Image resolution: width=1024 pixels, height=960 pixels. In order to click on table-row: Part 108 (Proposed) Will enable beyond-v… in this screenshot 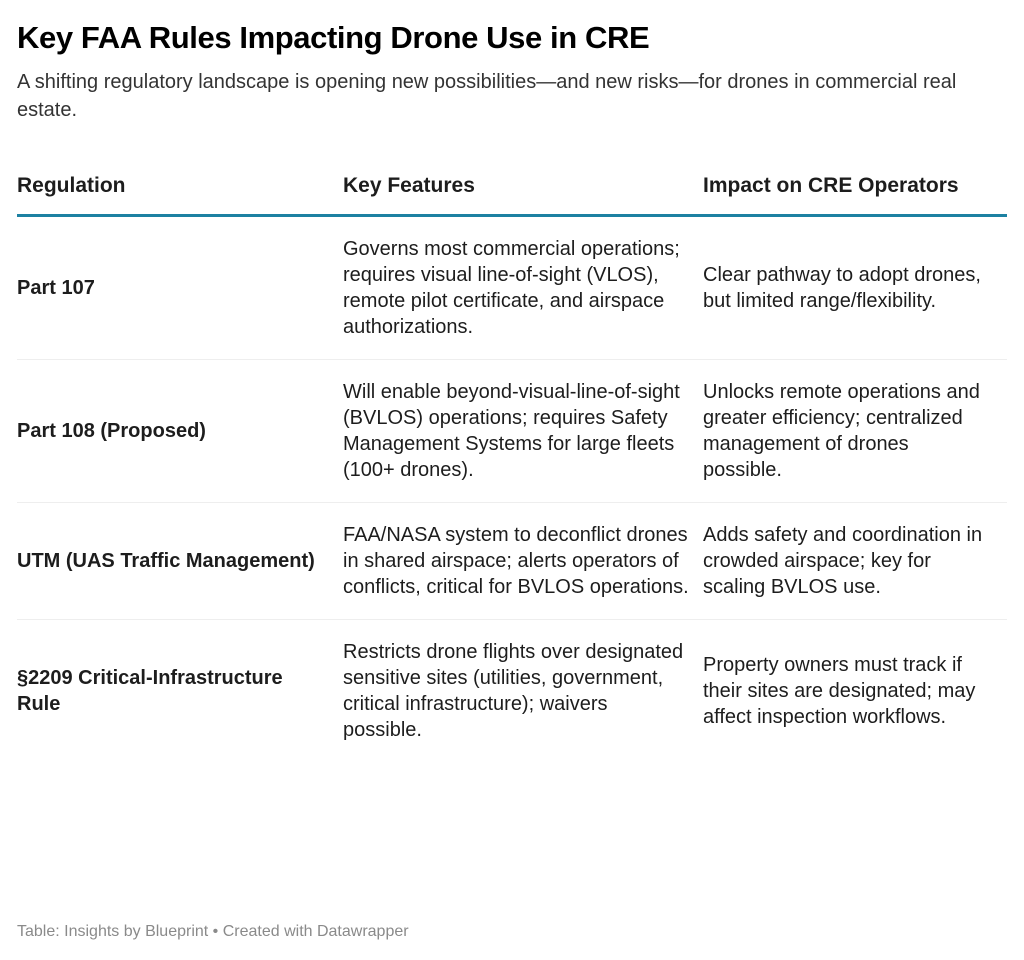, I will do `click(512, 431)`.